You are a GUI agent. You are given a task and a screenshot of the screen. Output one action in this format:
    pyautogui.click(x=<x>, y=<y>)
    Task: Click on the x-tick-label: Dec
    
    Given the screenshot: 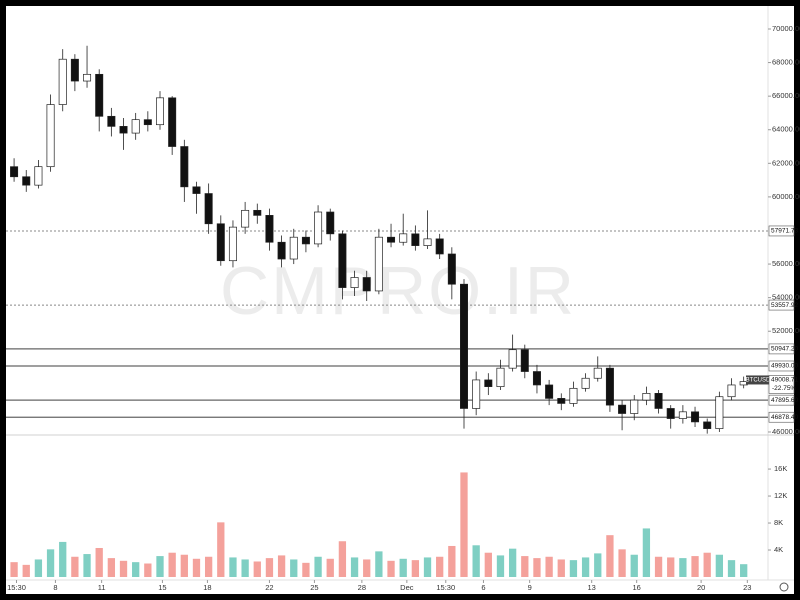 What is the action you would take?
    pyautogui.click(x=407, y=587)
    